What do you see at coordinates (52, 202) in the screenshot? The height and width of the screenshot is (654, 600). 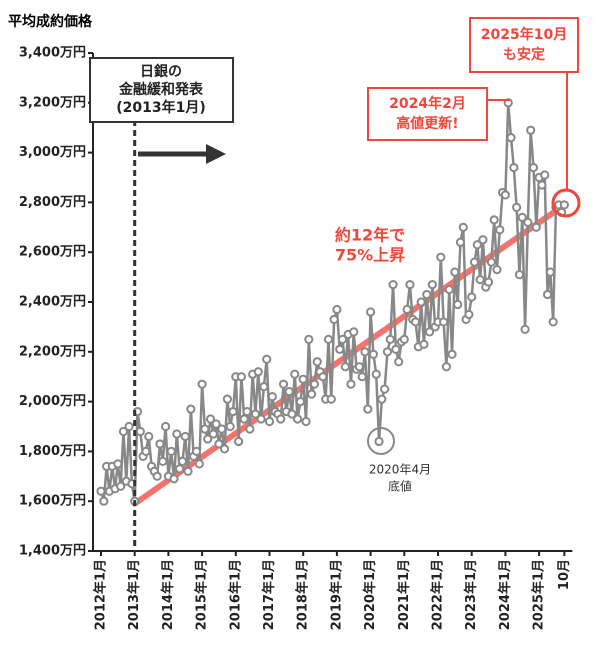 I see `y-tick-label: 2,800万円` at bounding box center [52, 202].